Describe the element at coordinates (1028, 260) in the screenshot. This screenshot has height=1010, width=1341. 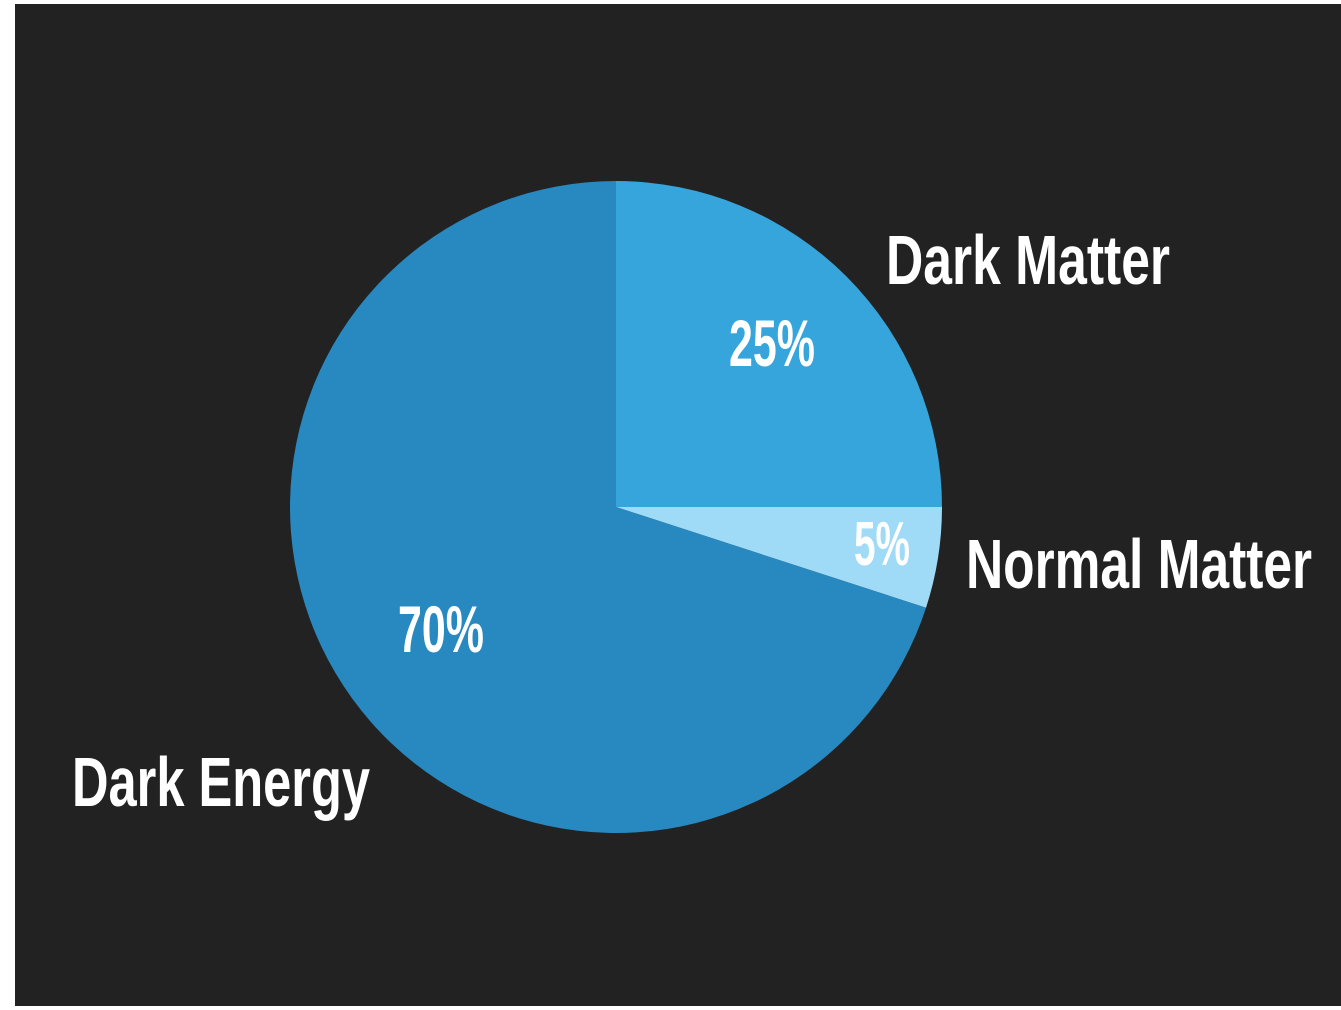
I see `slice-name-label-dark-matter: Dark Matter` at that location.